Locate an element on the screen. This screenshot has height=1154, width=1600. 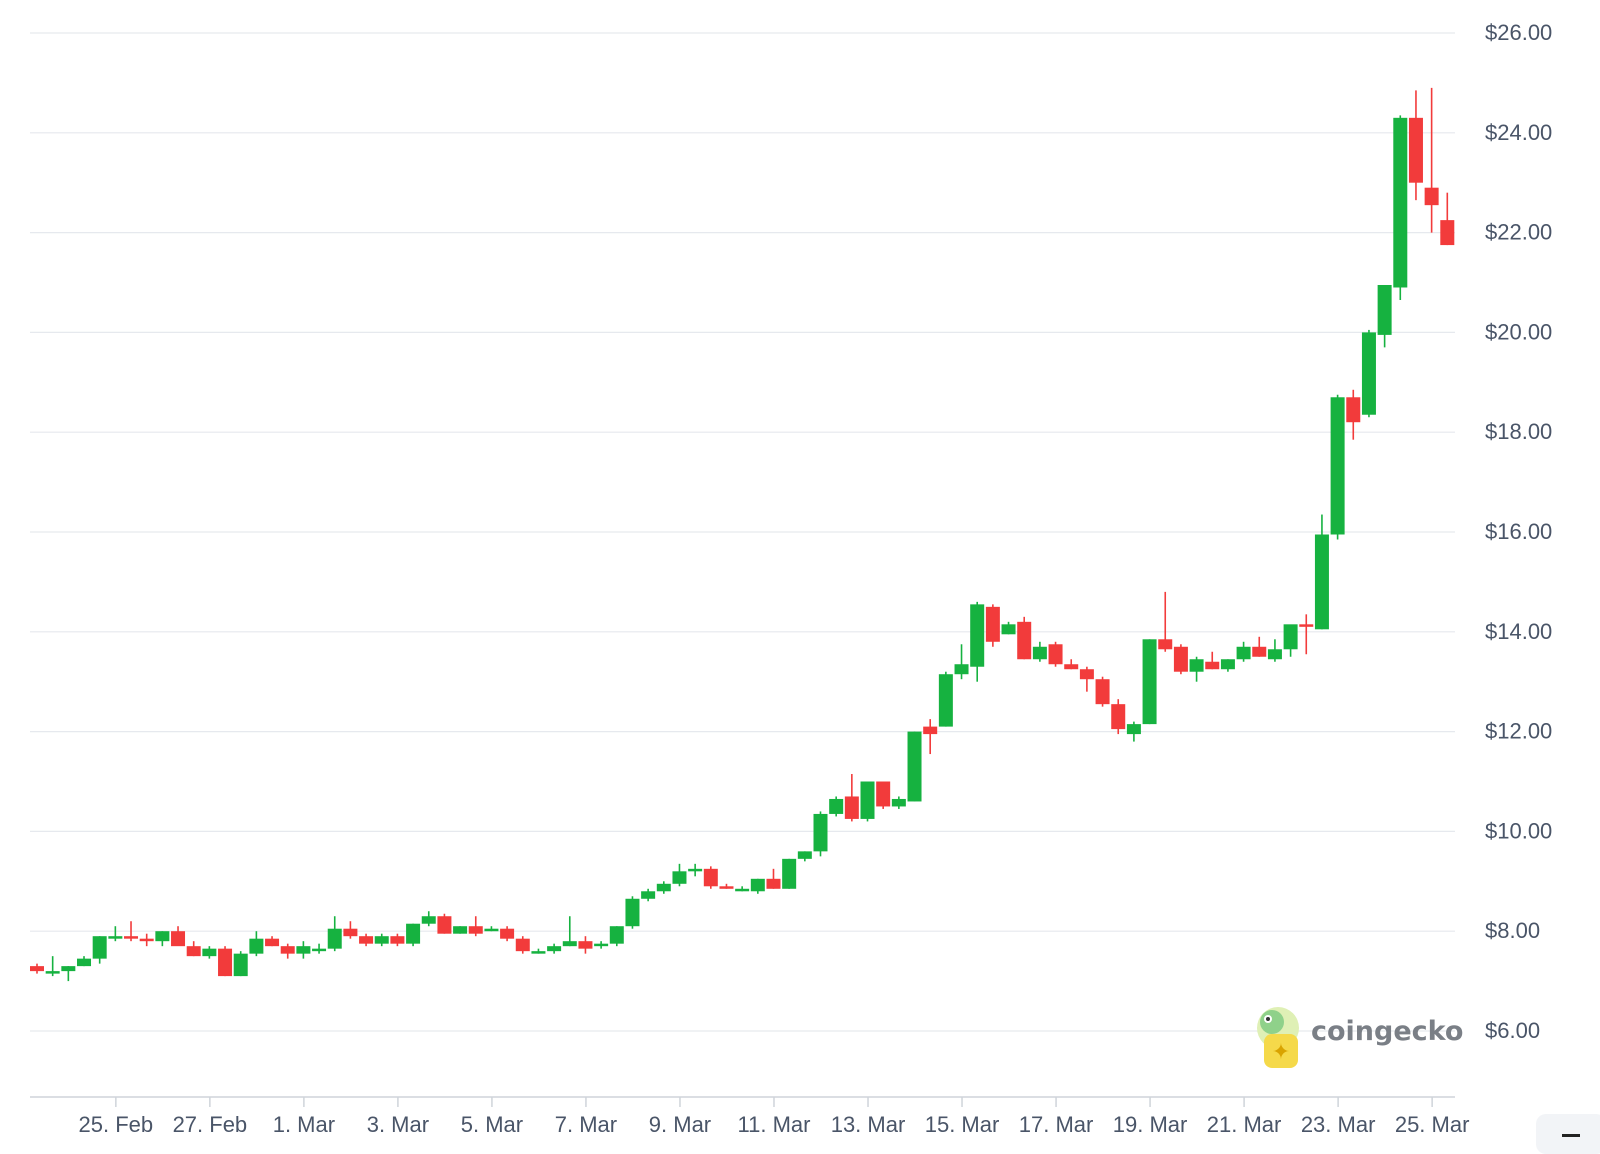
coingecko-watermark: ✦ coingecko is located at coordinates (1360, 1037).